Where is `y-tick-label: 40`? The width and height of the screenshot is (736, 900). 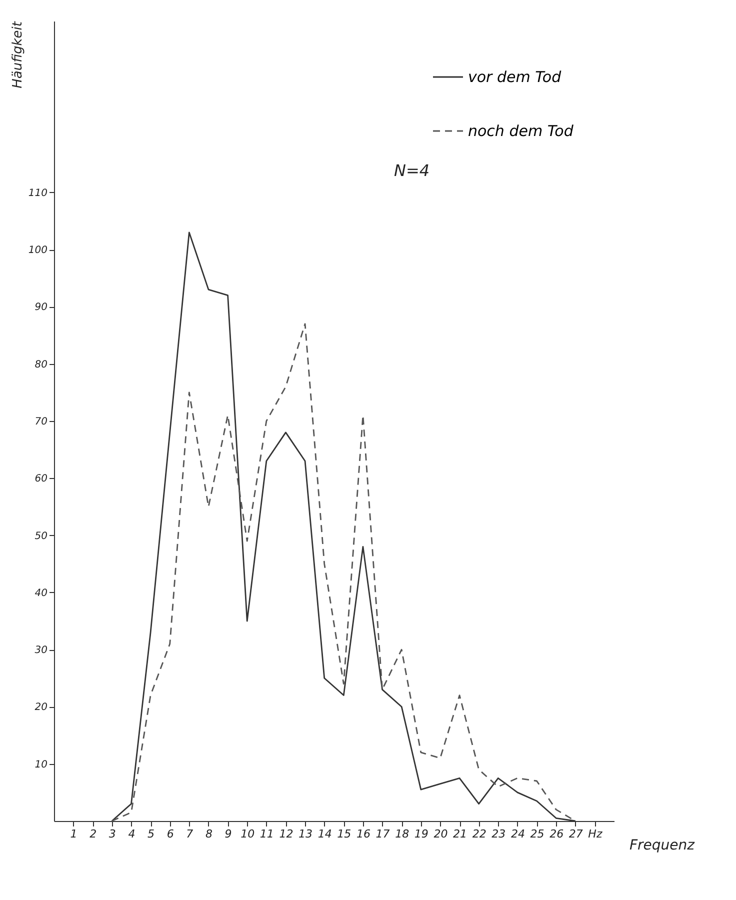 y-tick-label: 40 is located at coordinates (41, 593).